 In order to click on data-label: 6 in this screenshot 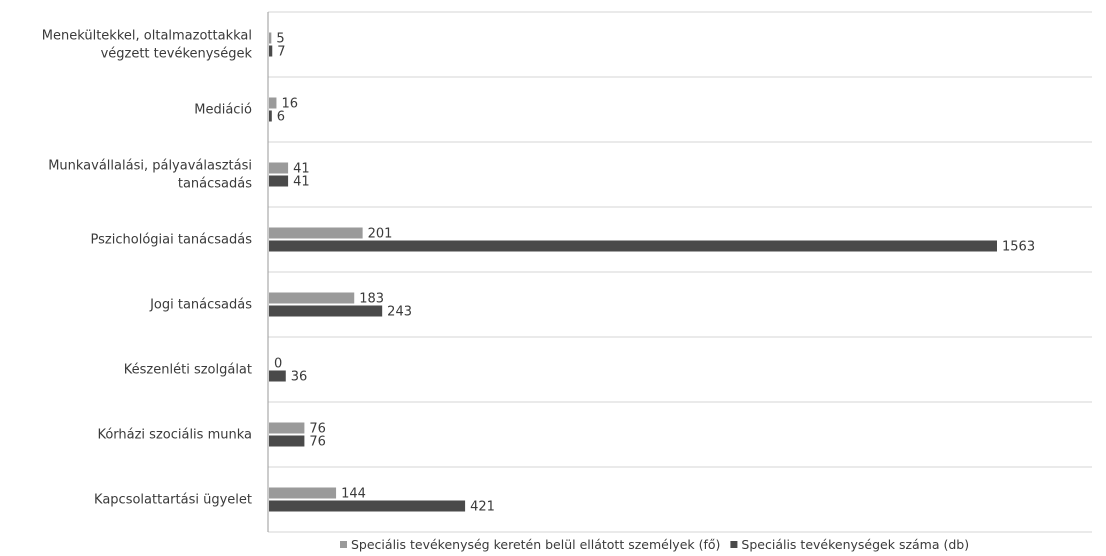, I will do `click(281, 117)`.